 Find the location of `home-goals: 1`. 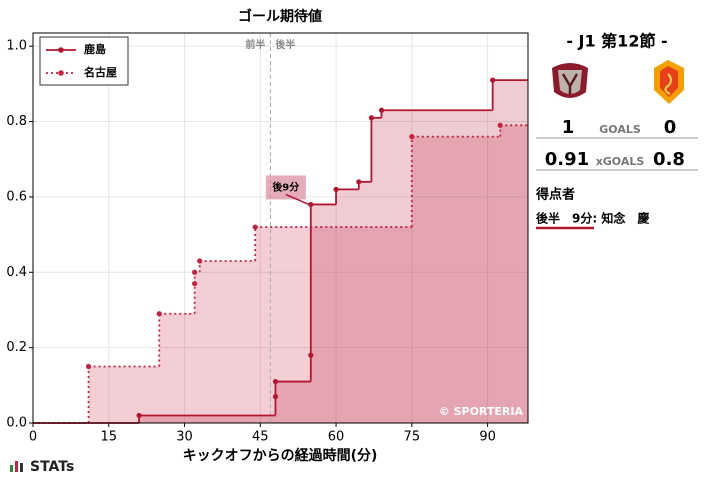

home-goals: 1 is located at coordinates (568, 127).